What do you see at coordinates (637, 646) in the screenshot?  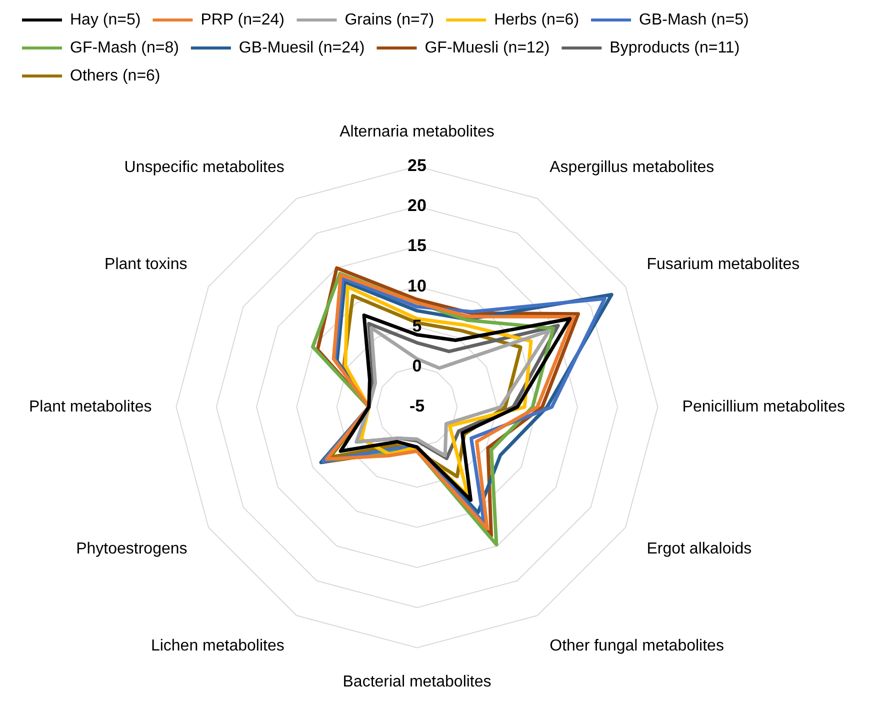 I see `spoke-label: Other fungal metabolites` at bounding box center [637, 646].